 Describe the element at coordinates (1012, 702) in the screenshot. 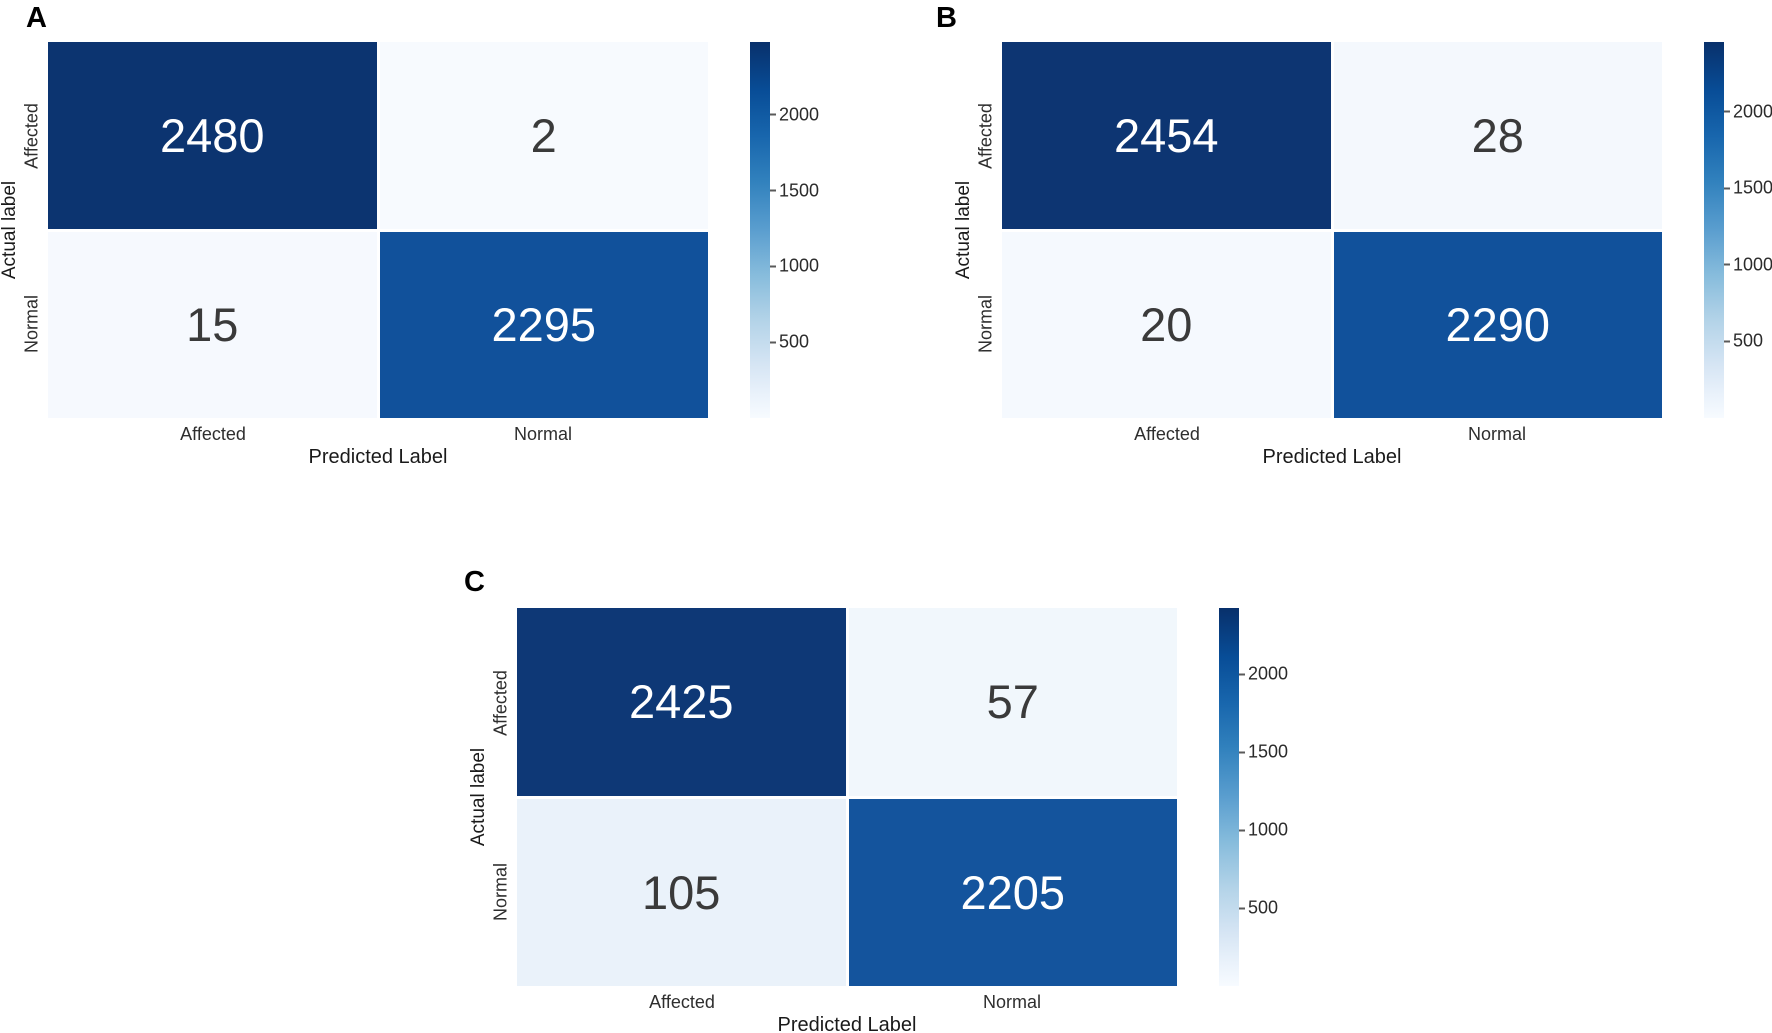

I see `cell-actual-affected-pred-normal: 57` at that location.